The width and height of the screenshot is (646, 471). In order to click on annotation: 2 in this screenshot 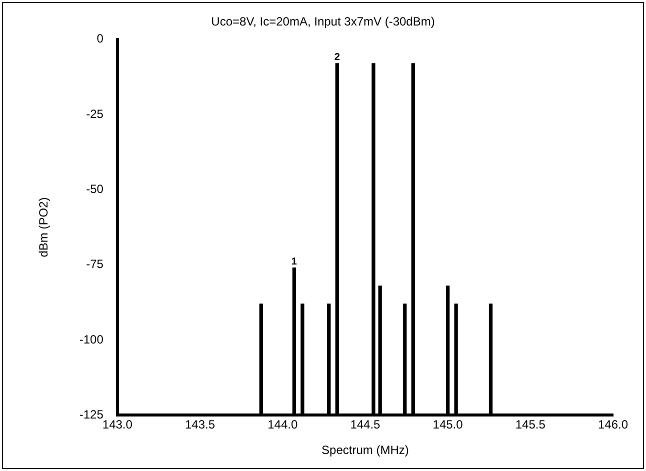, I will do `click(337, 58)`.